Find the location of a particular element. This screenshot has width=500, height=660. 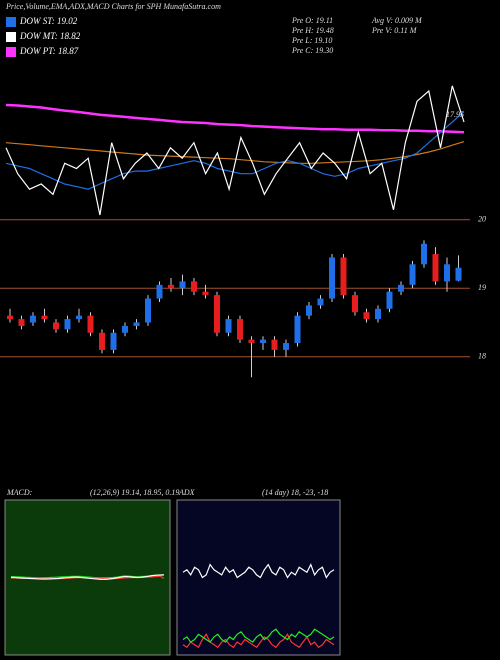

indicator-label: MACD: is located at coordinates (19, 492).